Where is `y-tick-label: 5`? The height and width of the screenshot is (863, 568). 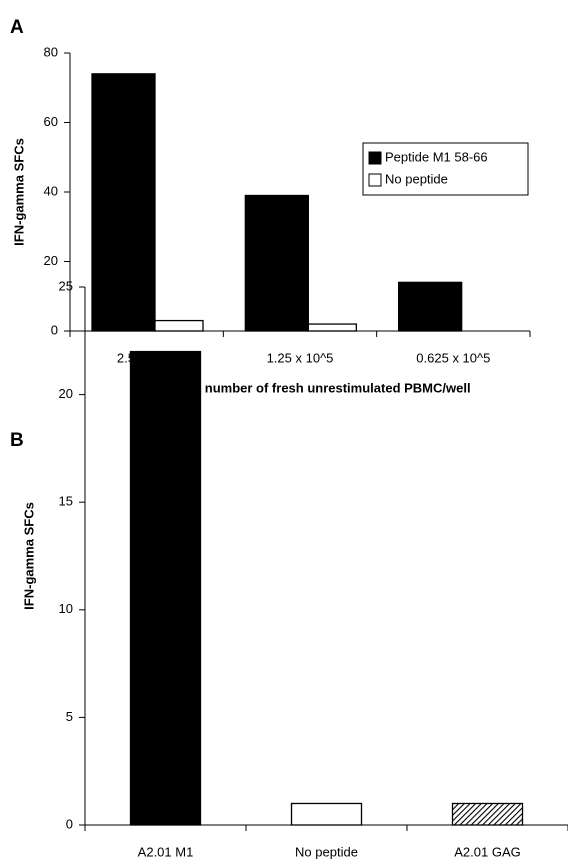
y-tick-label: 5 is located at coordinates (69, 716).